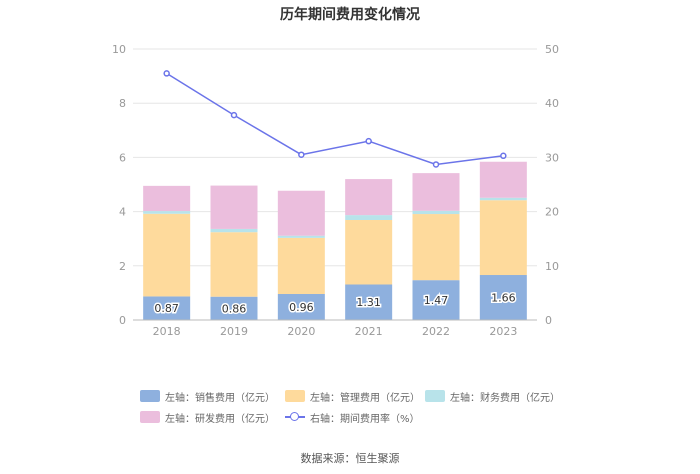 This screenshot has width=700, height=474. Describe the element at coordinates (301, 331) in the screenshot. I see `x-tick-label: 2020` at that location.